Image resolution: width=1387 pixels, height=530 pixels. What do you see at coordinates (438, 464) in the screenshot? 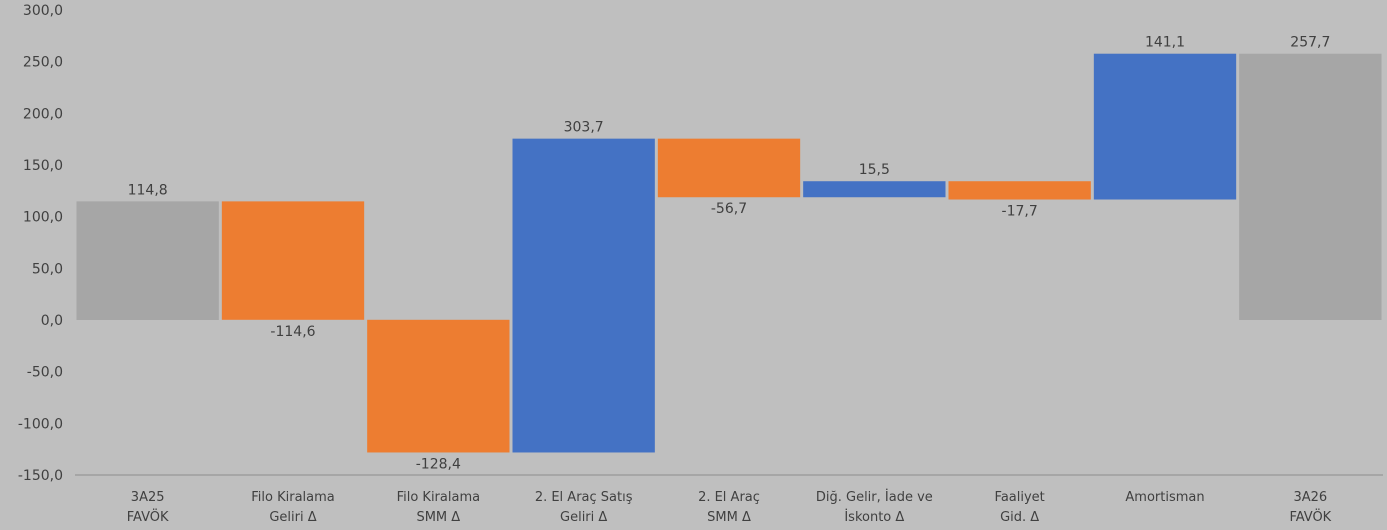
I see `data-label: -128,4` at bounding box center [438, 464].